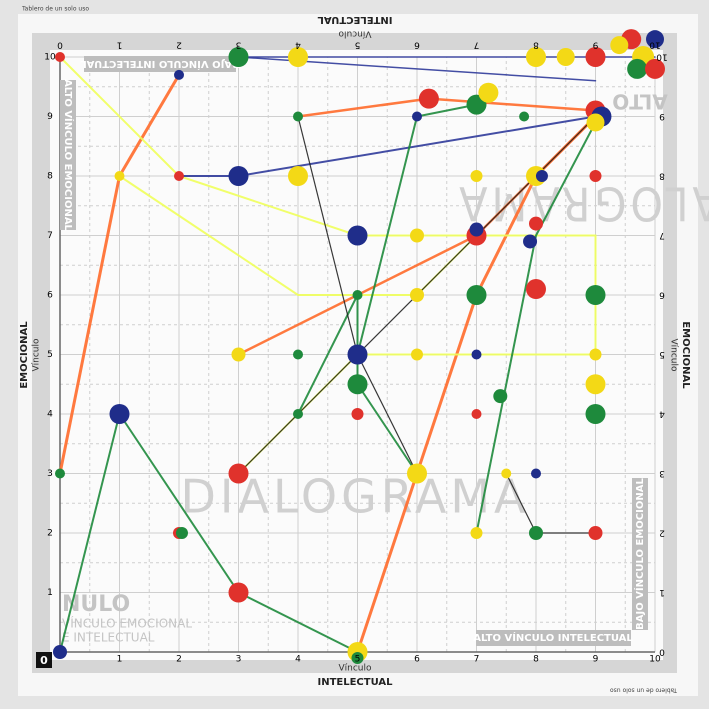 The width and height of the screenshot is (709, 709). What do you see at coordinates (50, 415) in the screenshot?
I see `left-tick-label: 4` at bounding box center [50, 415].